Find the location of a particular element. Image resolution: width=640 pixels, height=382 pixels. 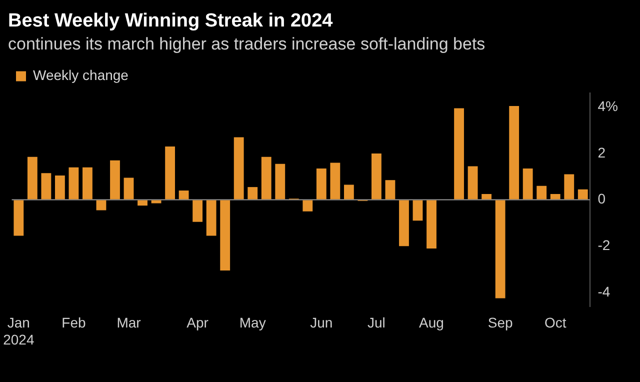

y-tick-label: -2 is located at coordinates (604, 245).